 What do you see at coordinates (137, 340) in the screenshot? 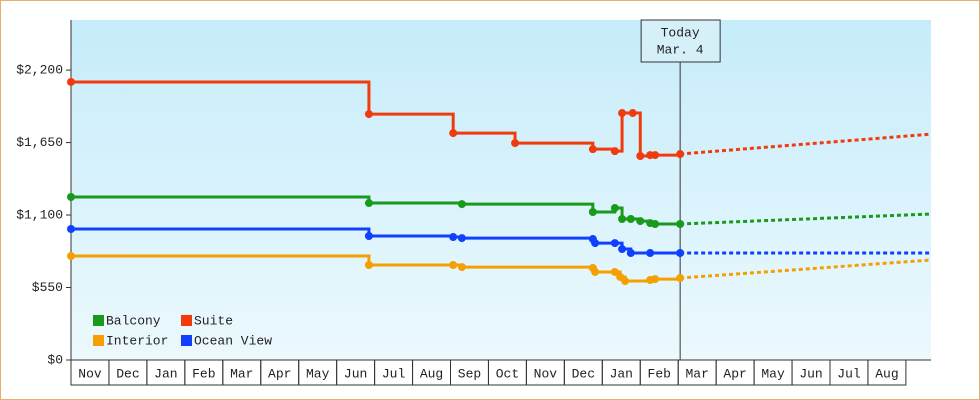
I see `legend-label: Interior` at bounding box center [137, 340].